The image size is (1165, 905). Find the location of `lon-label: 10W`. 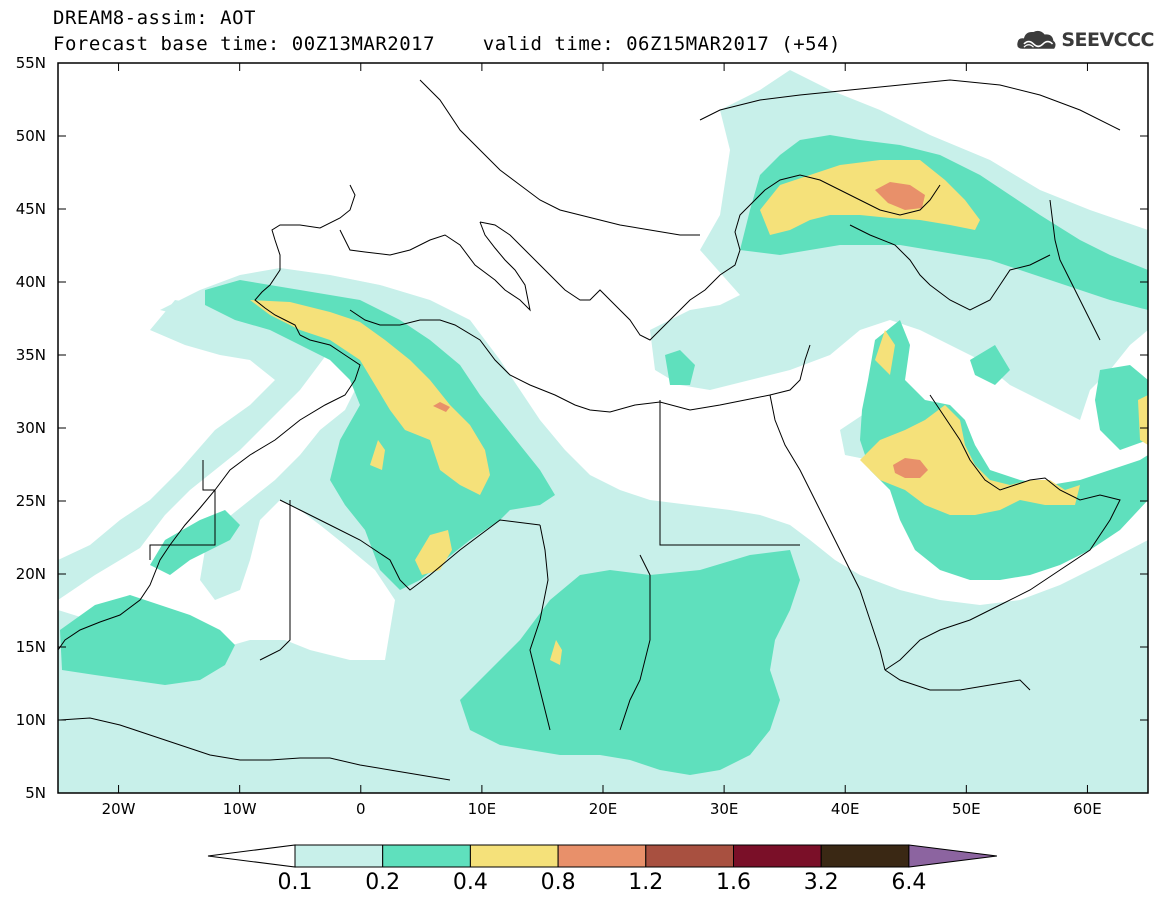

lon-label: 10W is located at coordinates (240, 809).